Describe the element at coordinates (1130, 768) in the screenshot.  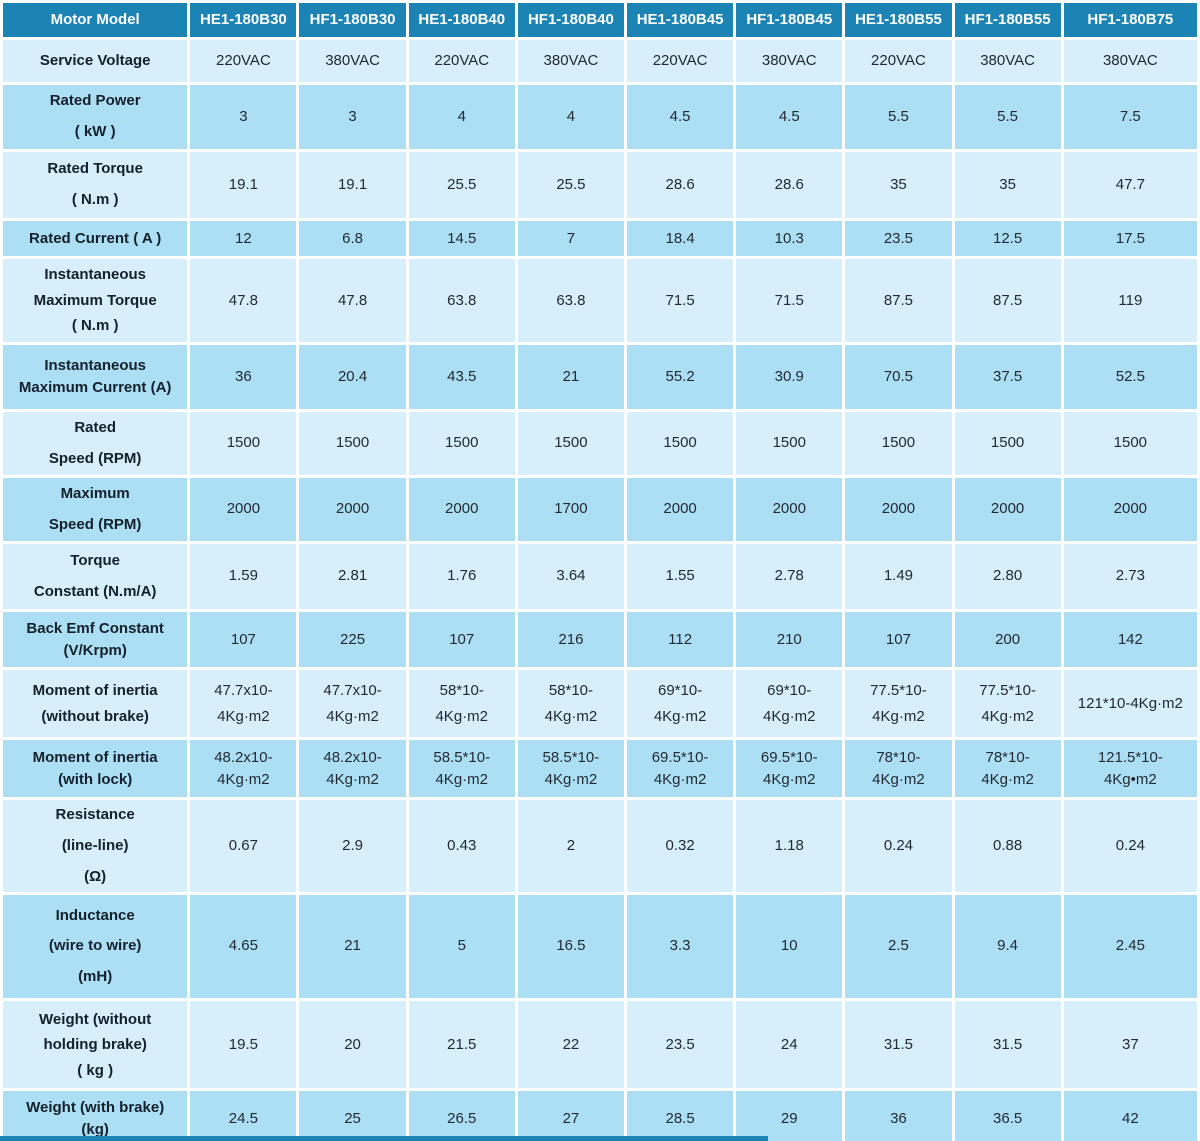
I see `spec-value-cell: 121.5*10- 4Kg•m2` at that location.